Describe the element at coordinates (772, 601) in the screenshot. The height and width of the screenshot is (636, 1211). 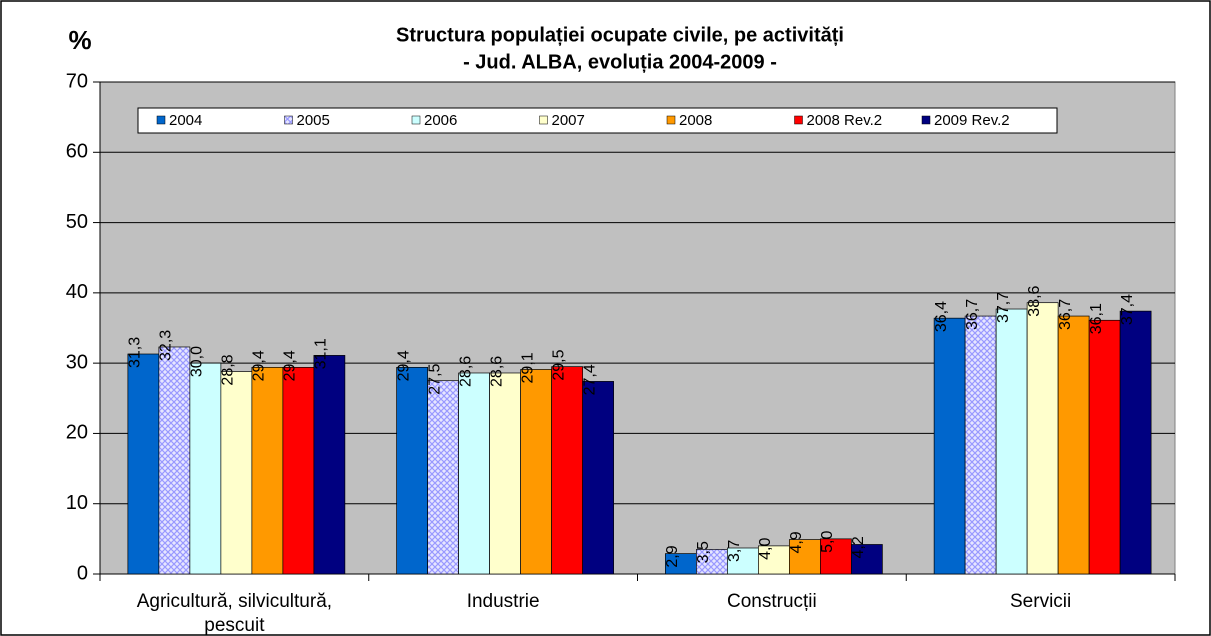
I see `x-tick-label: Construcții` at that location.